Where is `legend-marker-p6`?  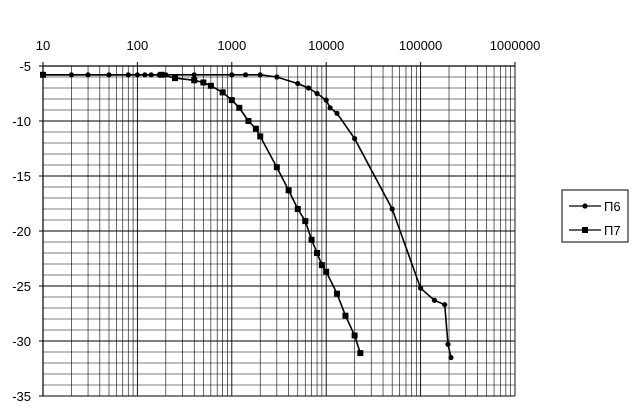
legend-marker-p6 is located at coordinates (585, 206).